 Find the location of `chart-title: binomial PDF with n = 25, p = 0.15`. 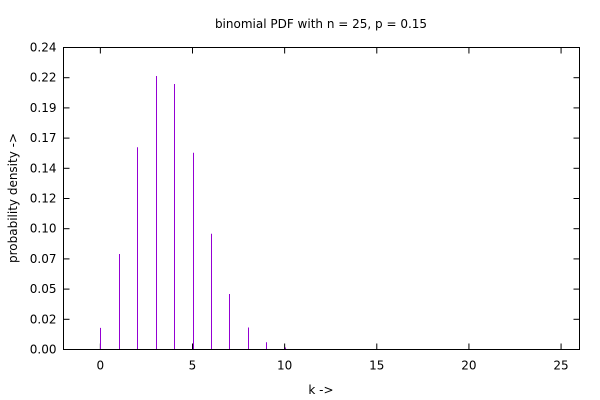

chart-title: binomial PDF with n = 25, p = 0.15 is located at coordinates (321, 24).